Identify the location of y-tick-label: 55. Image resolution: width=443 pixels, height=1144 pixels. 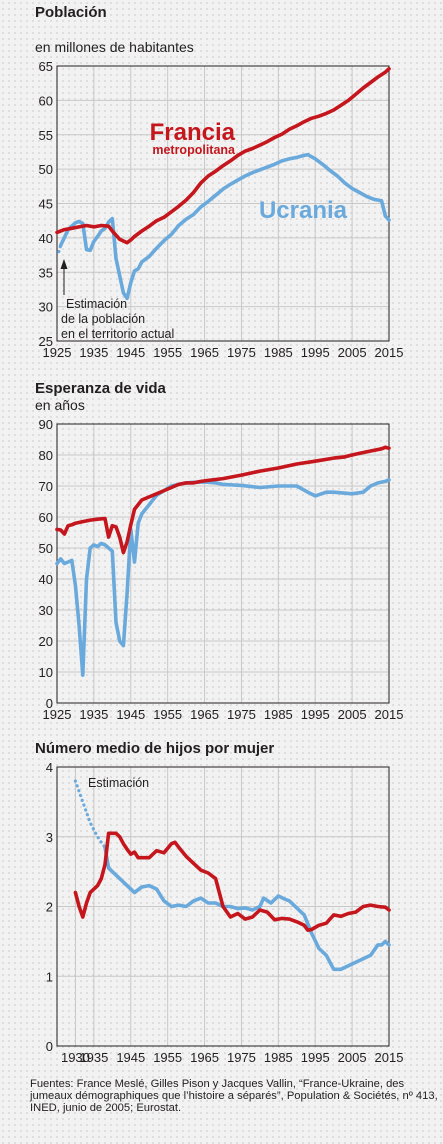
(46, 135).